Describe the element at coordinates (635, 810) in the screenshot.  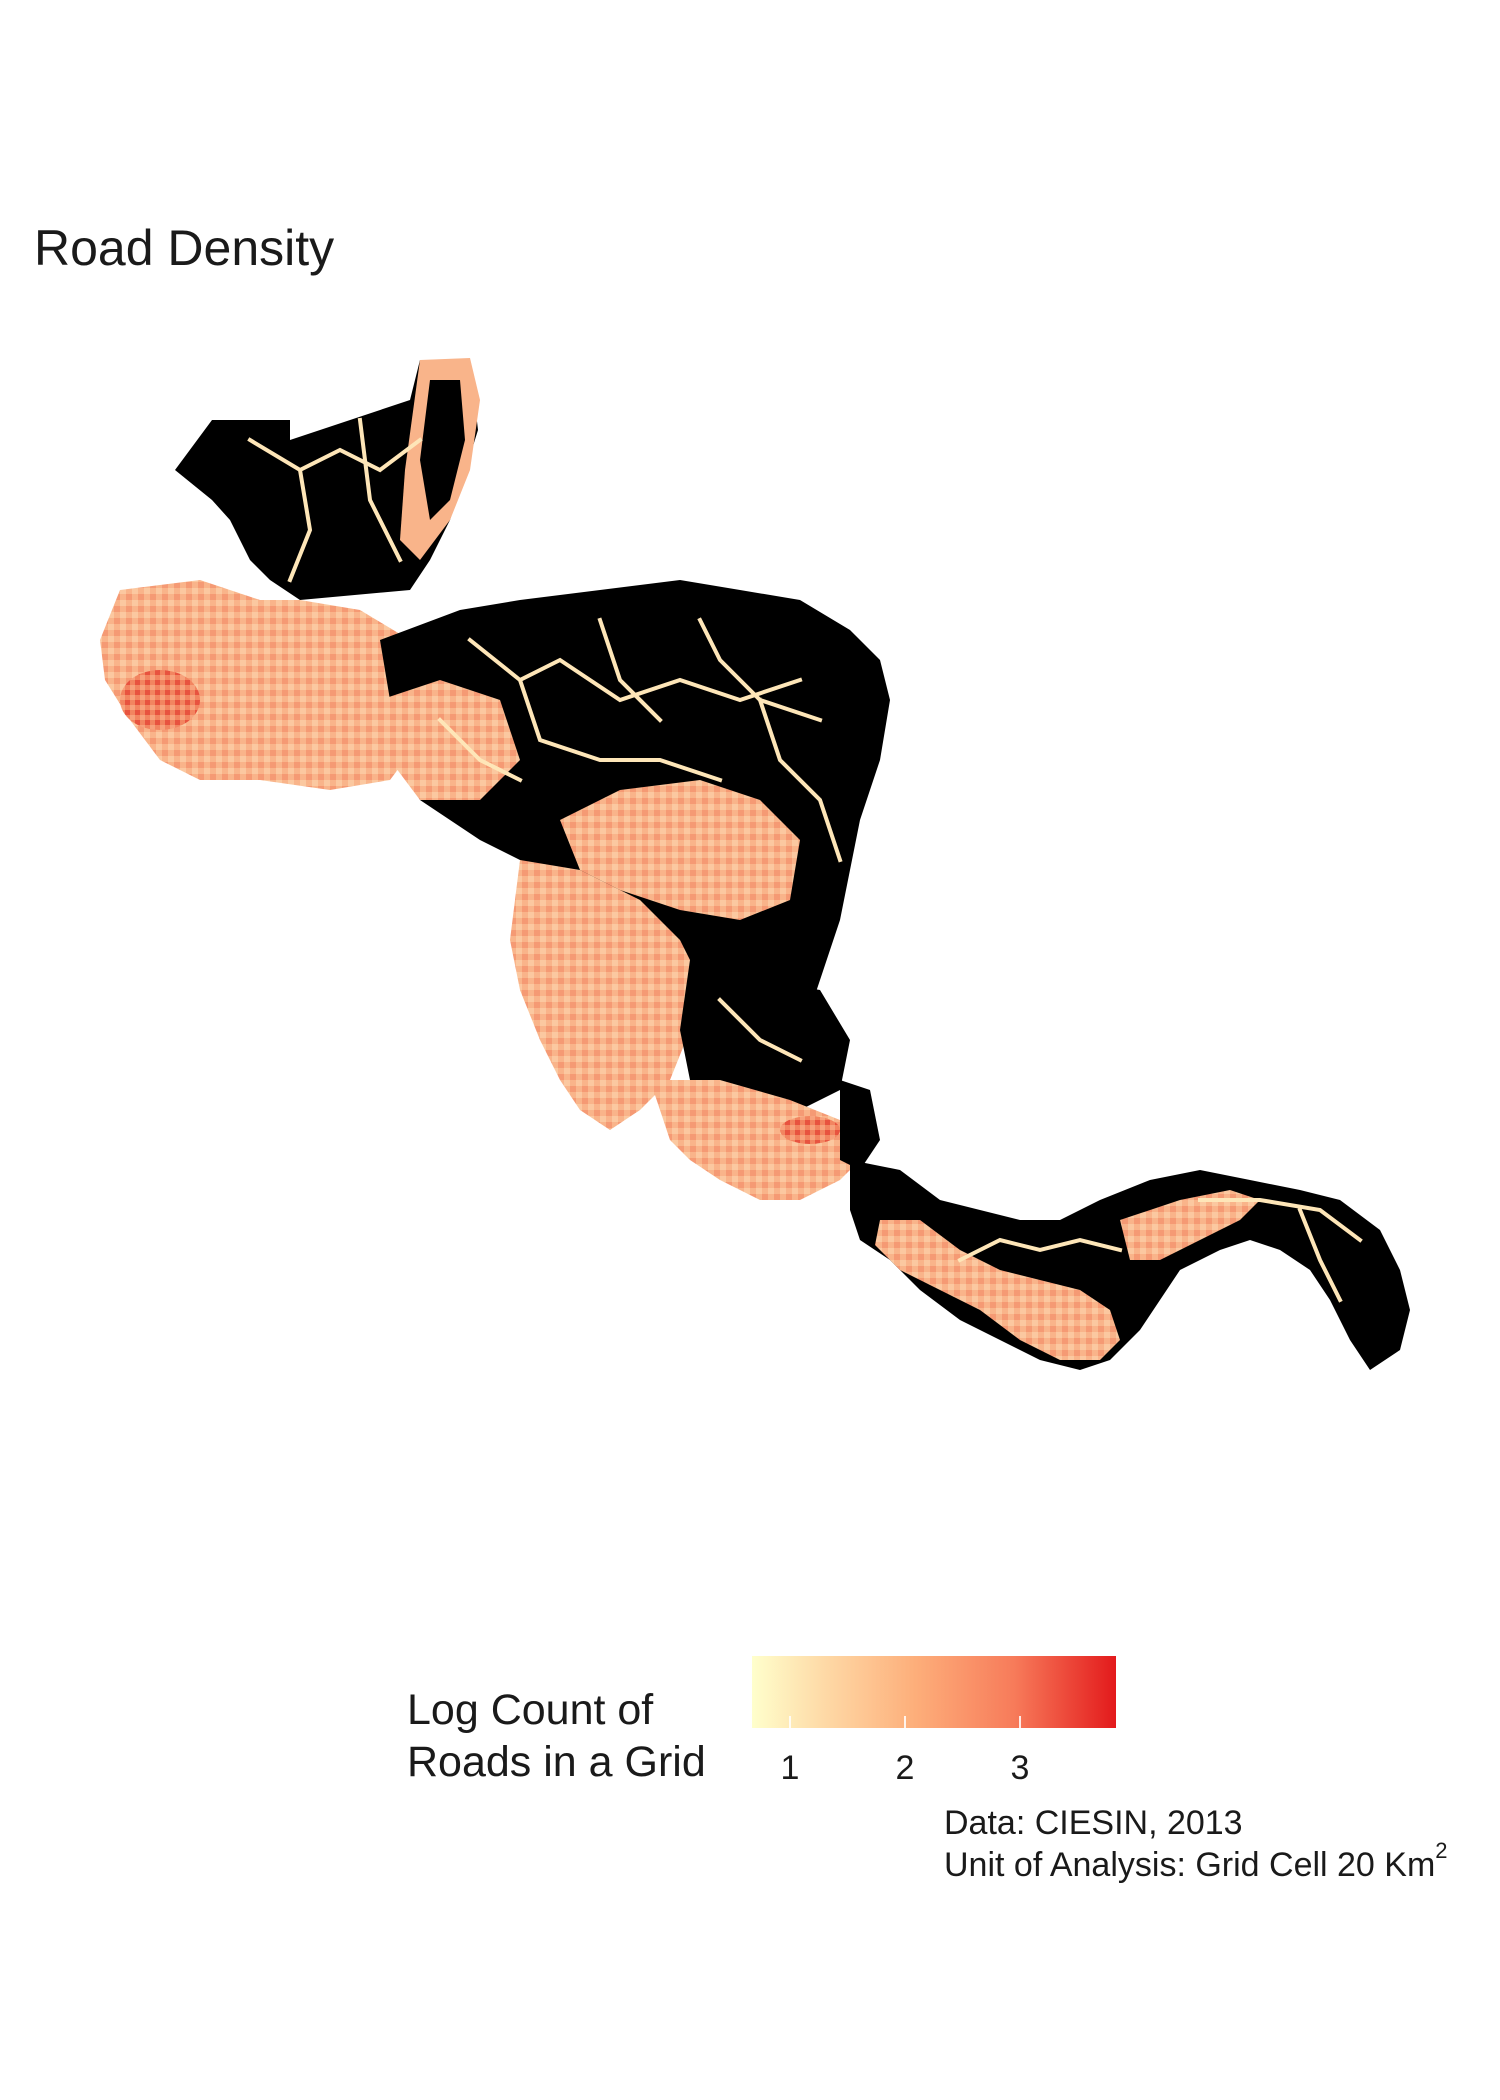
I see `land-region-honduras` at that location.